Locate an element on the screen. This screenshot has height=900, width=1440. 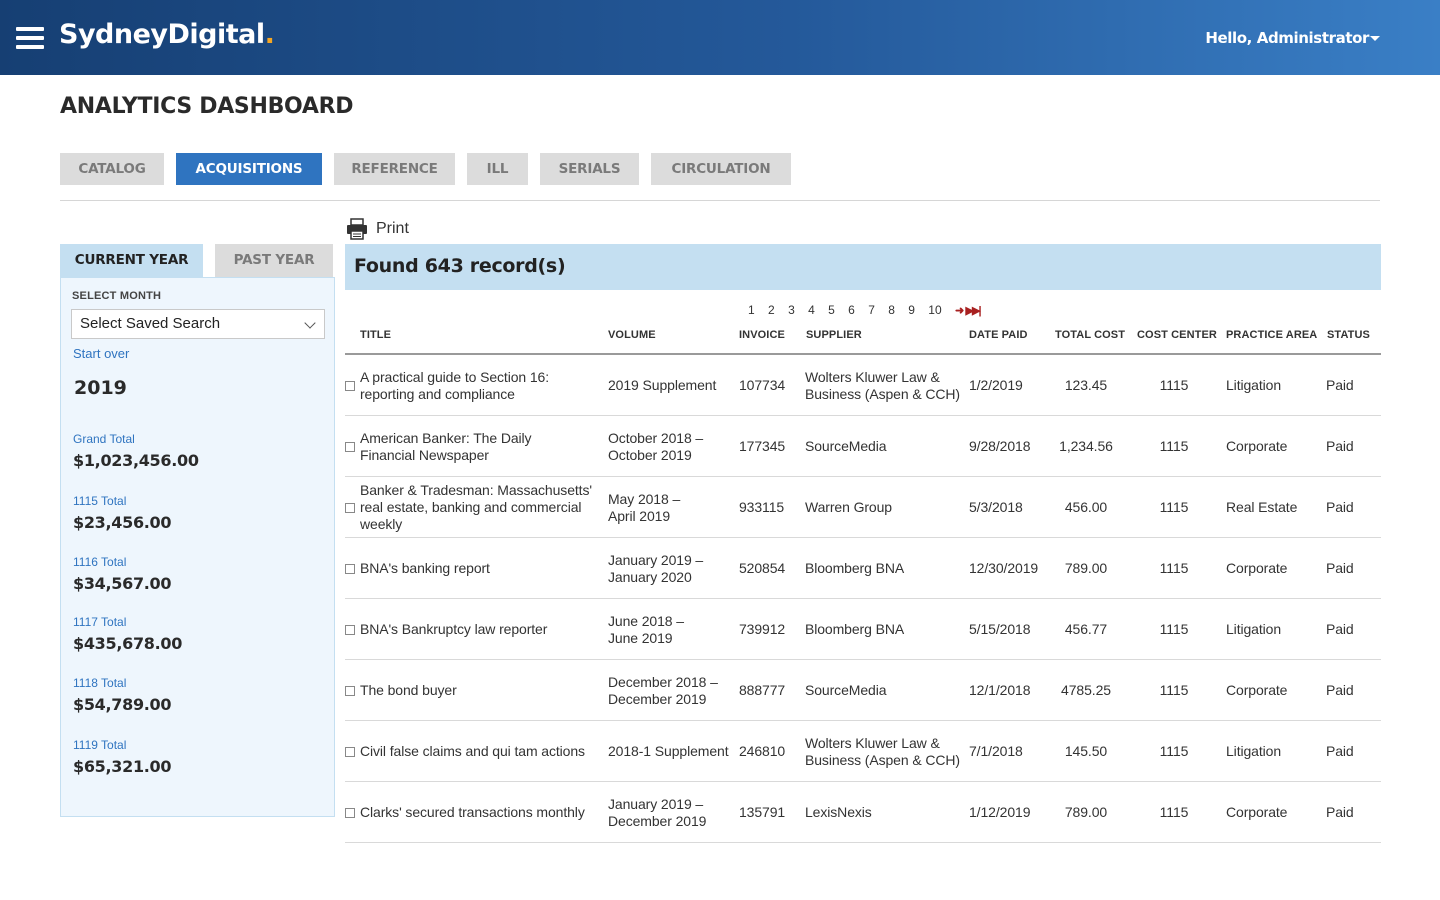
cell-supplier: Bloomberg BNA is located at coordinates (885, 568).